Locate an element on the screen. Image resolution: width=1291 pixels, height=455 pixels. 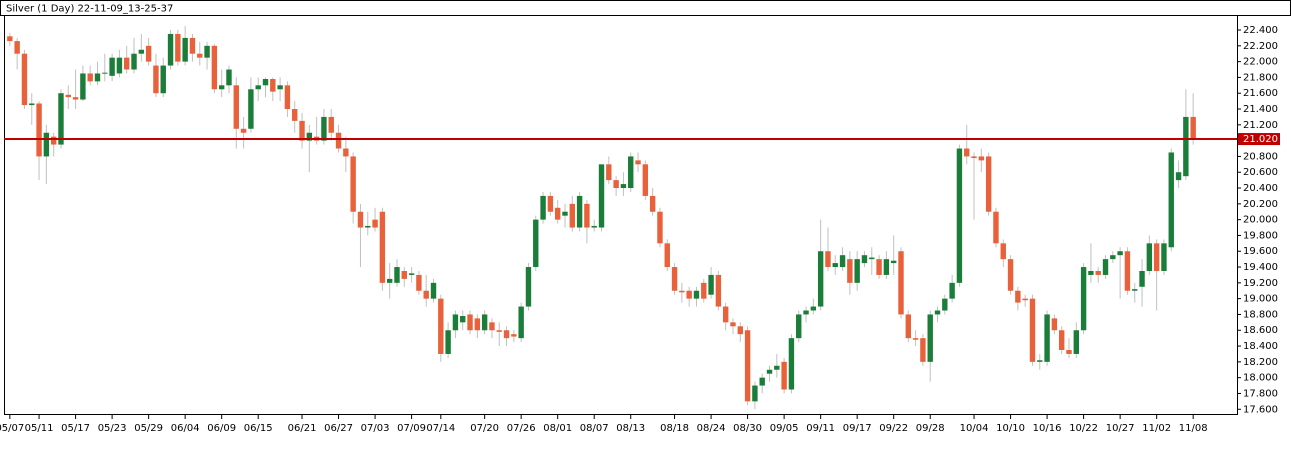
x-tick-label: 06/21 is located at coordinates (302, 428).